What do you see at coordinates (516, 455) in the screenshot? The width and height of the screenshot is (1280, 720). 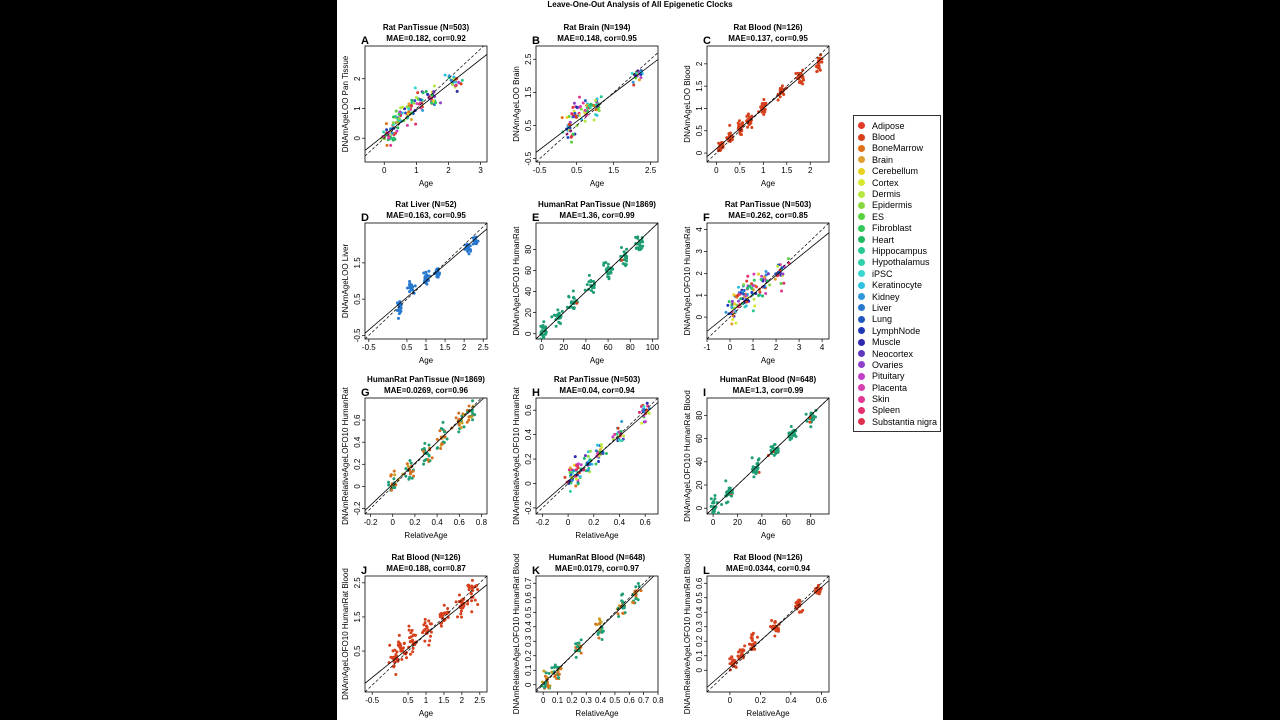 I see `y-axis-label: DNAmRelativeAgeLOFO10 HumanRat` at bounding box center [516, 455].